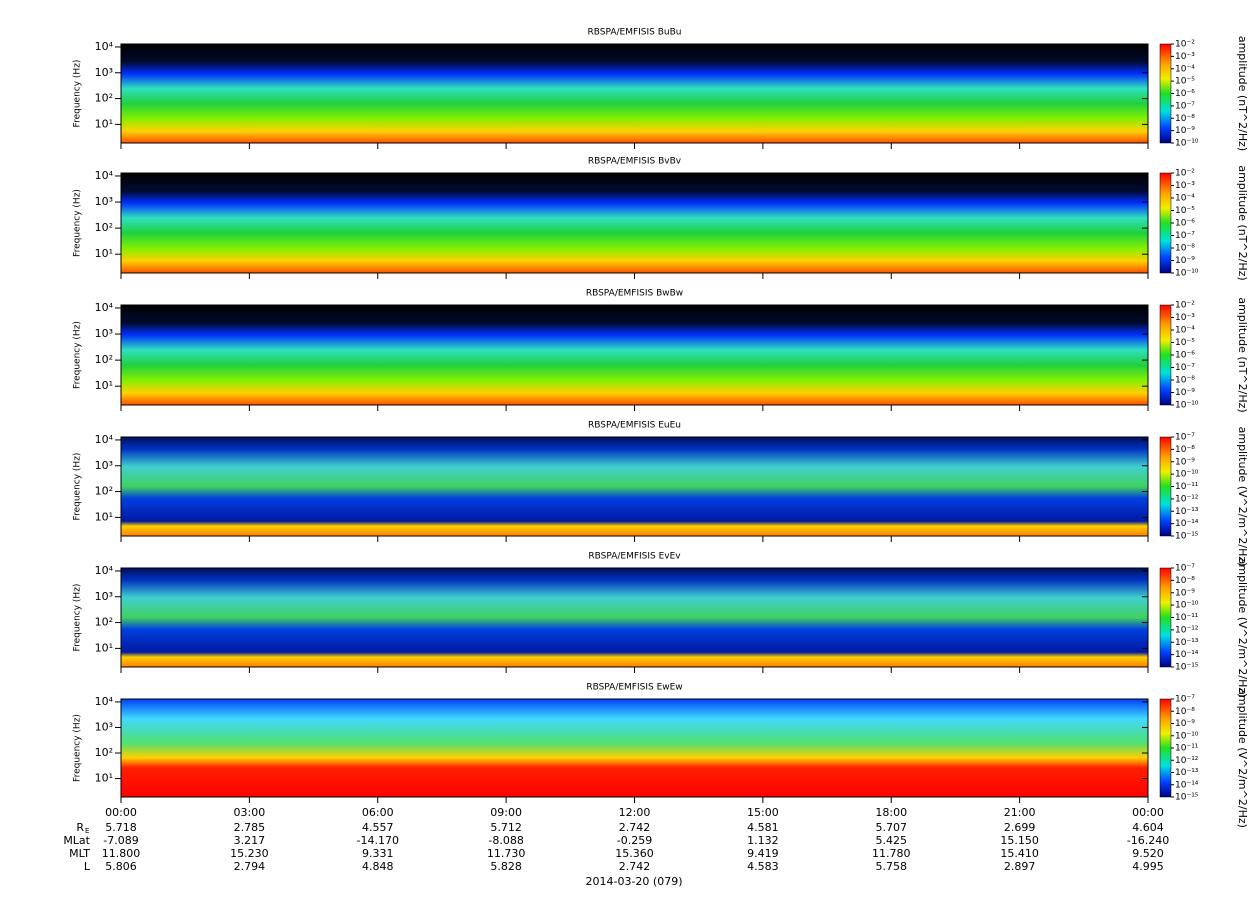 The height and width of the screenshot is (899, 1248). What do you see at coordinates (506, 866) in the screenshot?
I see `ephemeris-value: 5.828` at bounding box center [506, 866].